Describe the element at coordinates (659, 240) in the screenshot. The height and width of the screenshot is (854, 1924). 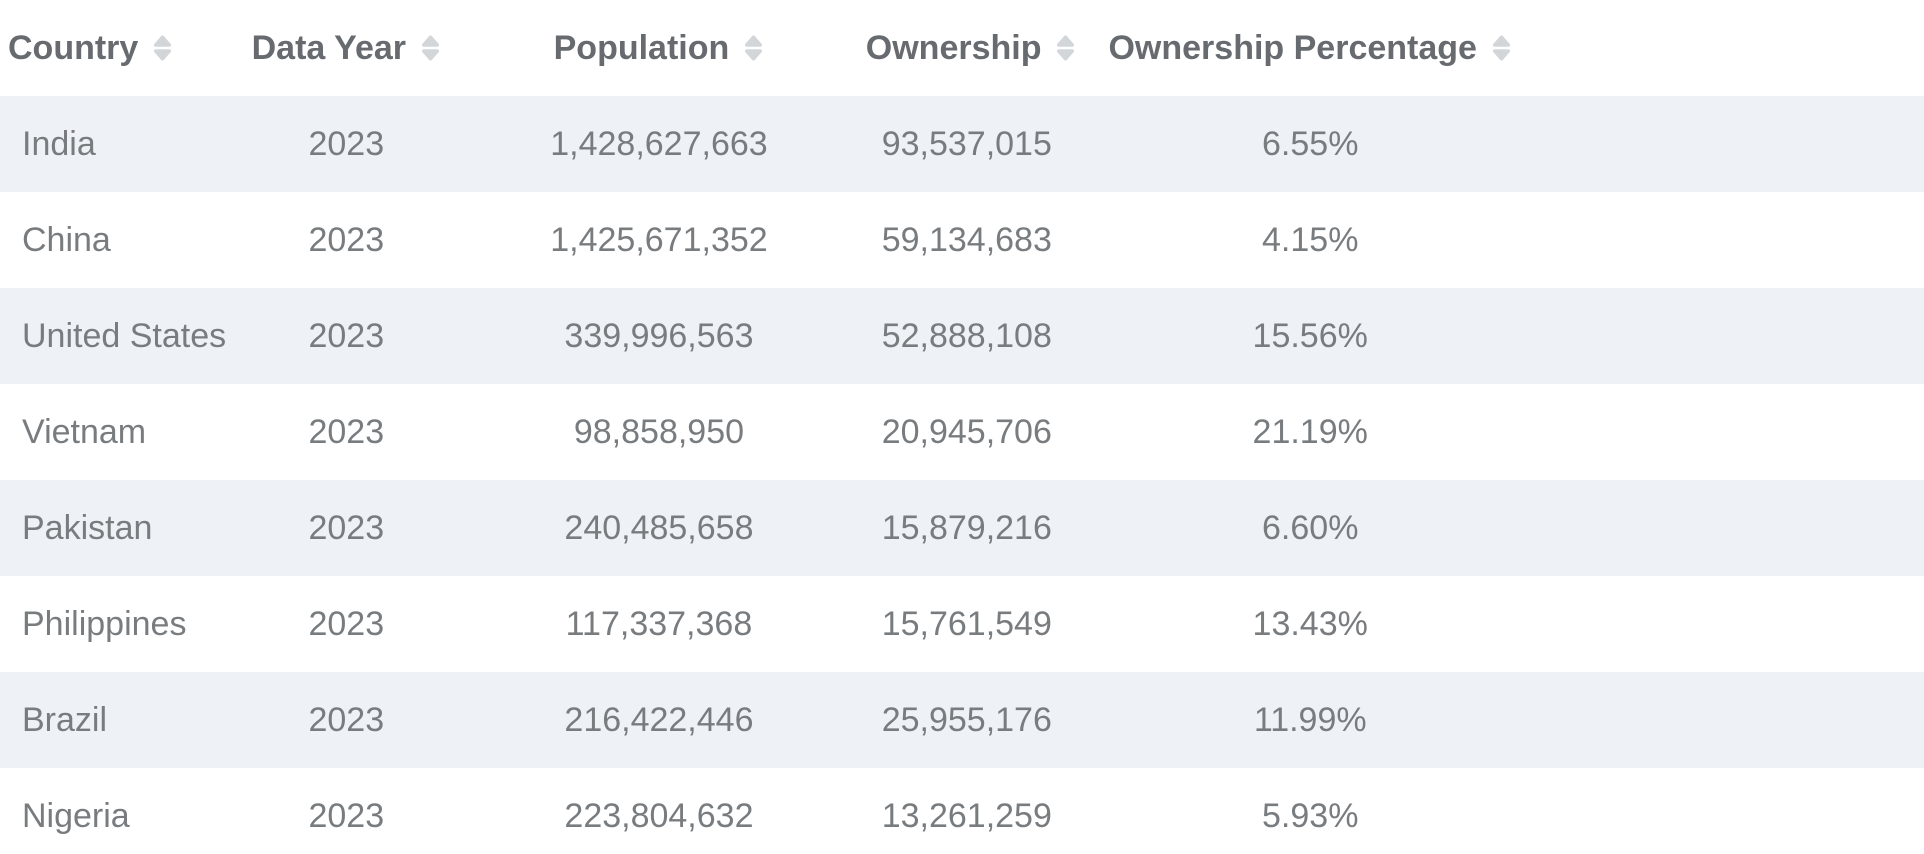
I see `table-cell-population: 1,425,671,352` at that location.